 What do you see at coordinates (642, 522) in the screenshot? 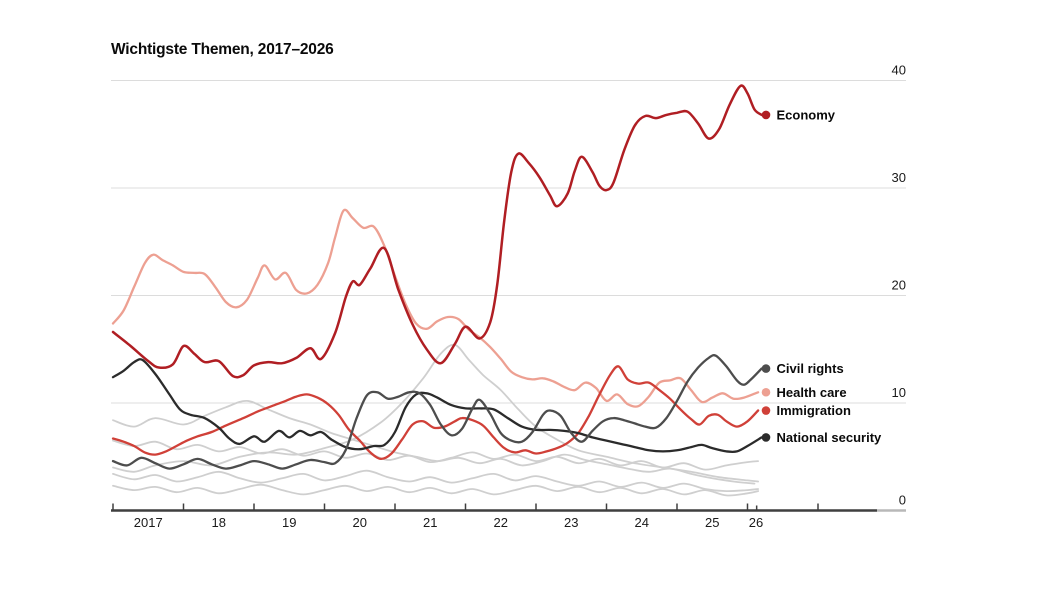
I see `x-tick-label: 24` at bounding box center [642, 522].